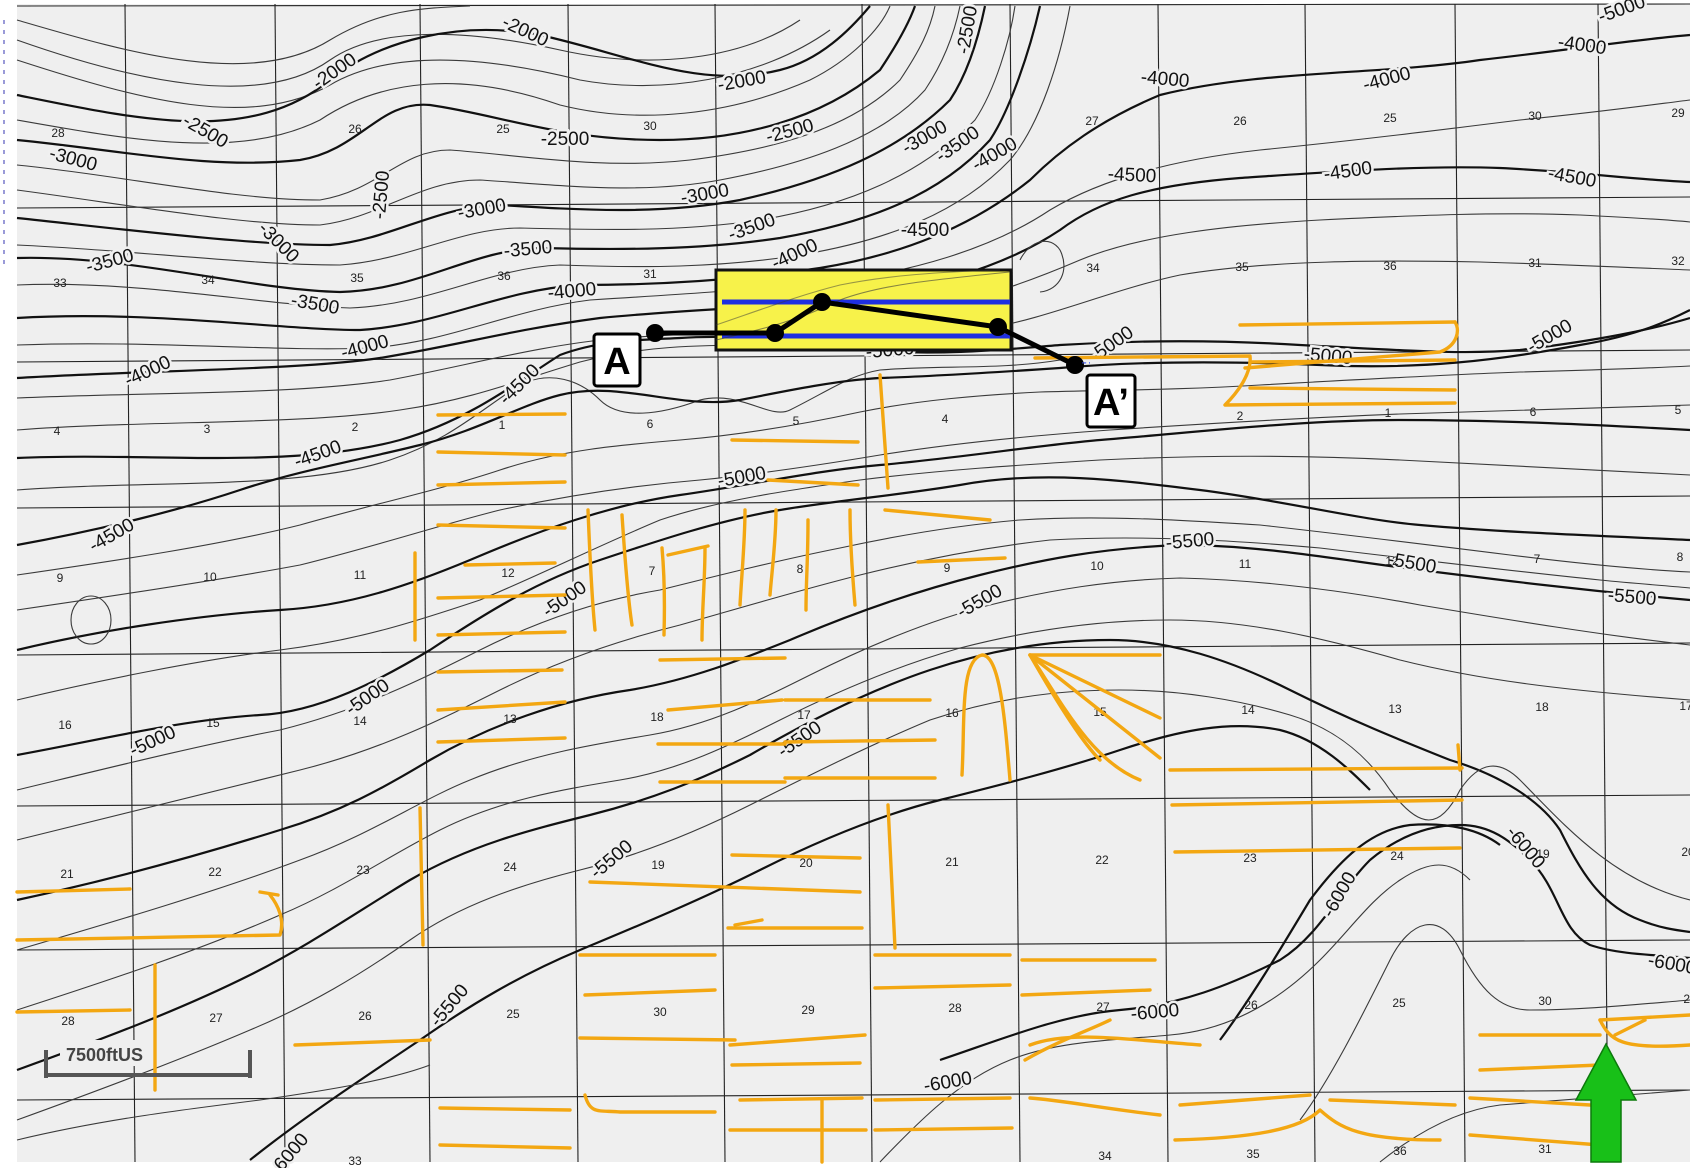 The width and height of the screenshot is (1690, 1168). I want to click on left-margin, so click(8, 584).